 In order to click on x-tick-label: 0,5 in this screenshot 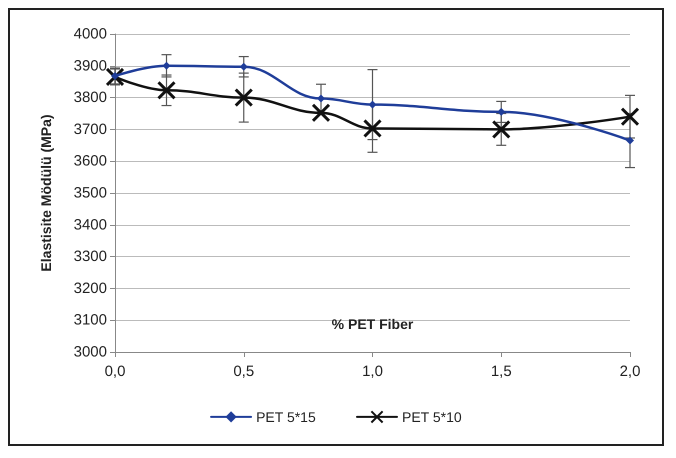, I will do `click(243, 371)`.